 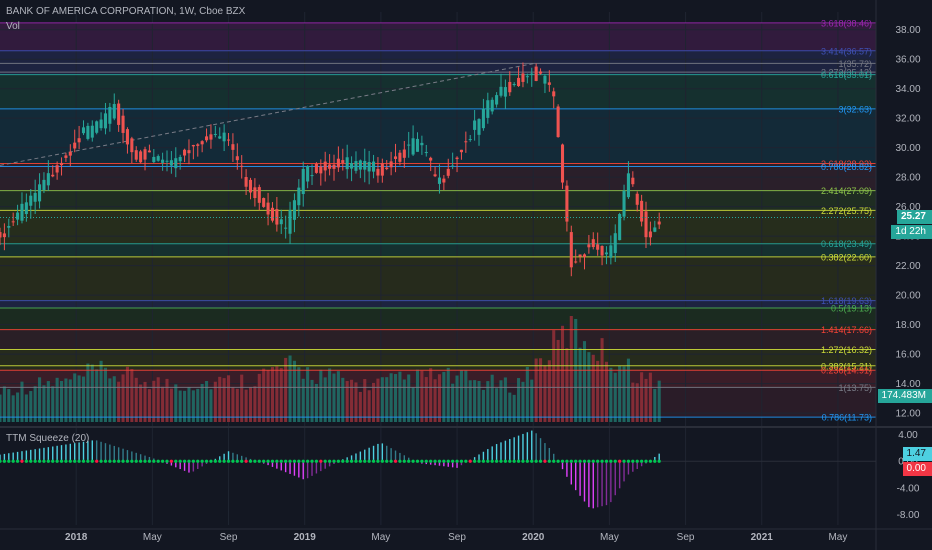 What do you see at coordinates (457, 537) in the screenshot?
I see `time-axis-tick: Sep` at bounding box center [457, 537].